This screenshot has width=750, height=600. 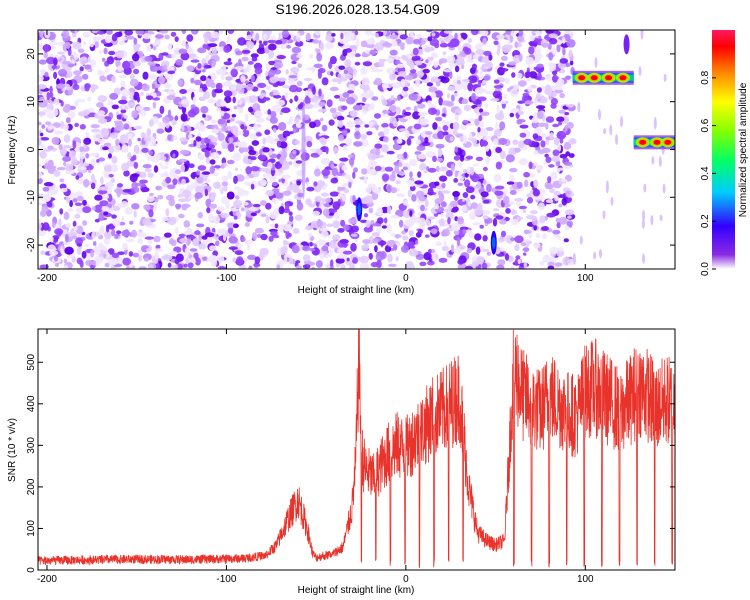 What do you see at coordinates (31, 102) in the screenshot?
I see `y-tick-label: 10` at bounding box center [31, 102].